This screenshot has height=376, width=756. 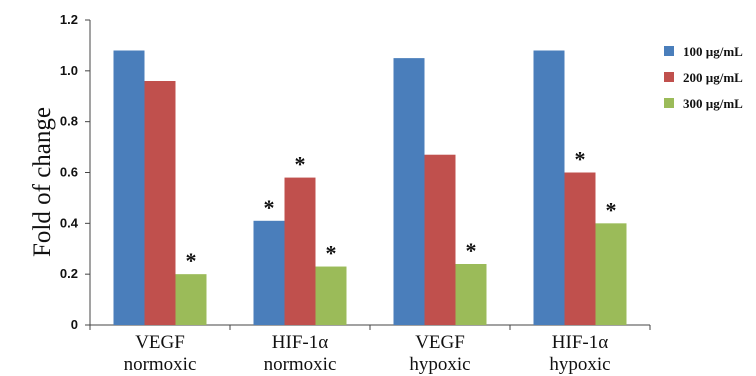 I want to click on y-tick-label: 0.2, so click(x=69, y=273).